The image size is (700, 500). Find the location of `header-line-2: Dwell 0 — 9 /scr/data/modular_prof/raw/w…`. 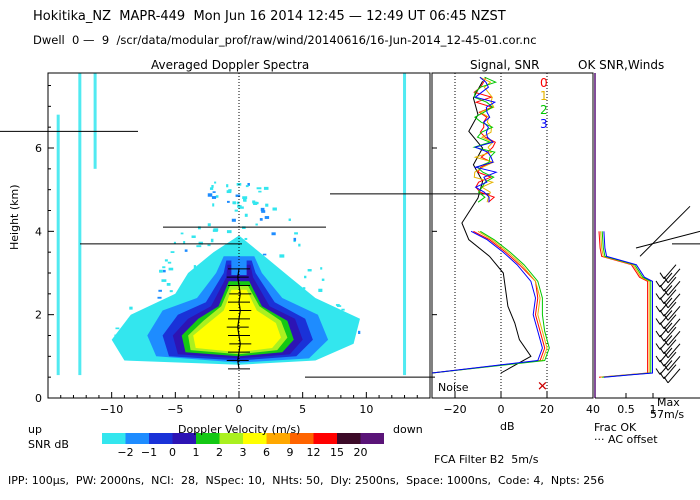

header-line-2: Dwell 0 — 9 /scr/data/modular_prof/raw/w… is located at coordinates (285, 40).